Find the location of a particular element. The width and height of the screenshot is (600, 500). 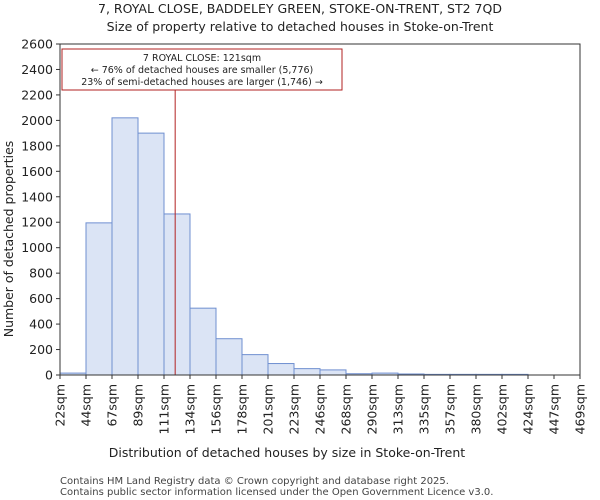

annotation-border is located at coordinates (202, 69).